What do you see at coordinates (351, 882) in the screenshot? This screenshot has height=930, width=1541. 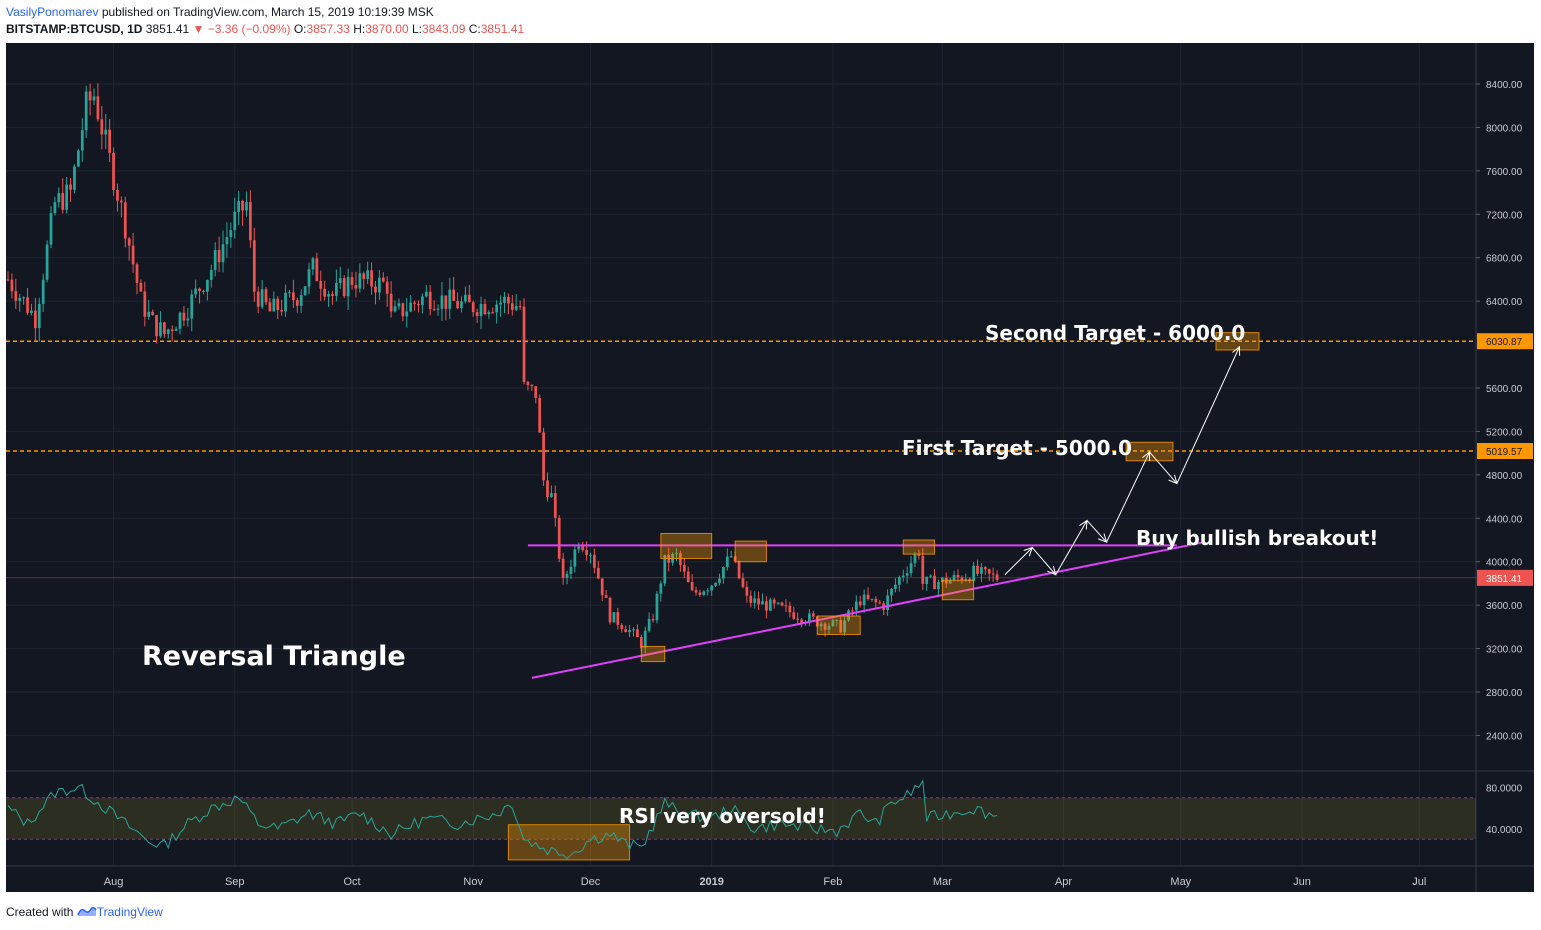 I see `time-tick-label: Oct` at bounding box center [351, 882].